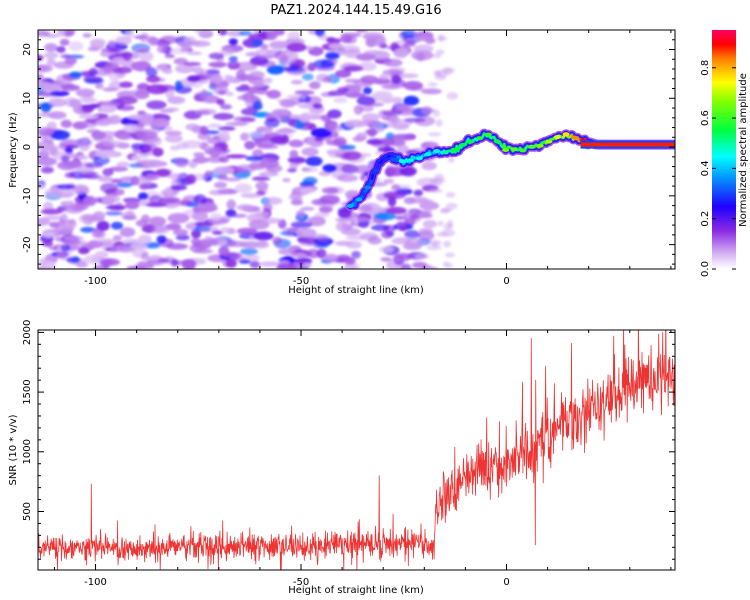  I want to click on spectrogram-y-label: Frequency (Hz), so click(13, 150).